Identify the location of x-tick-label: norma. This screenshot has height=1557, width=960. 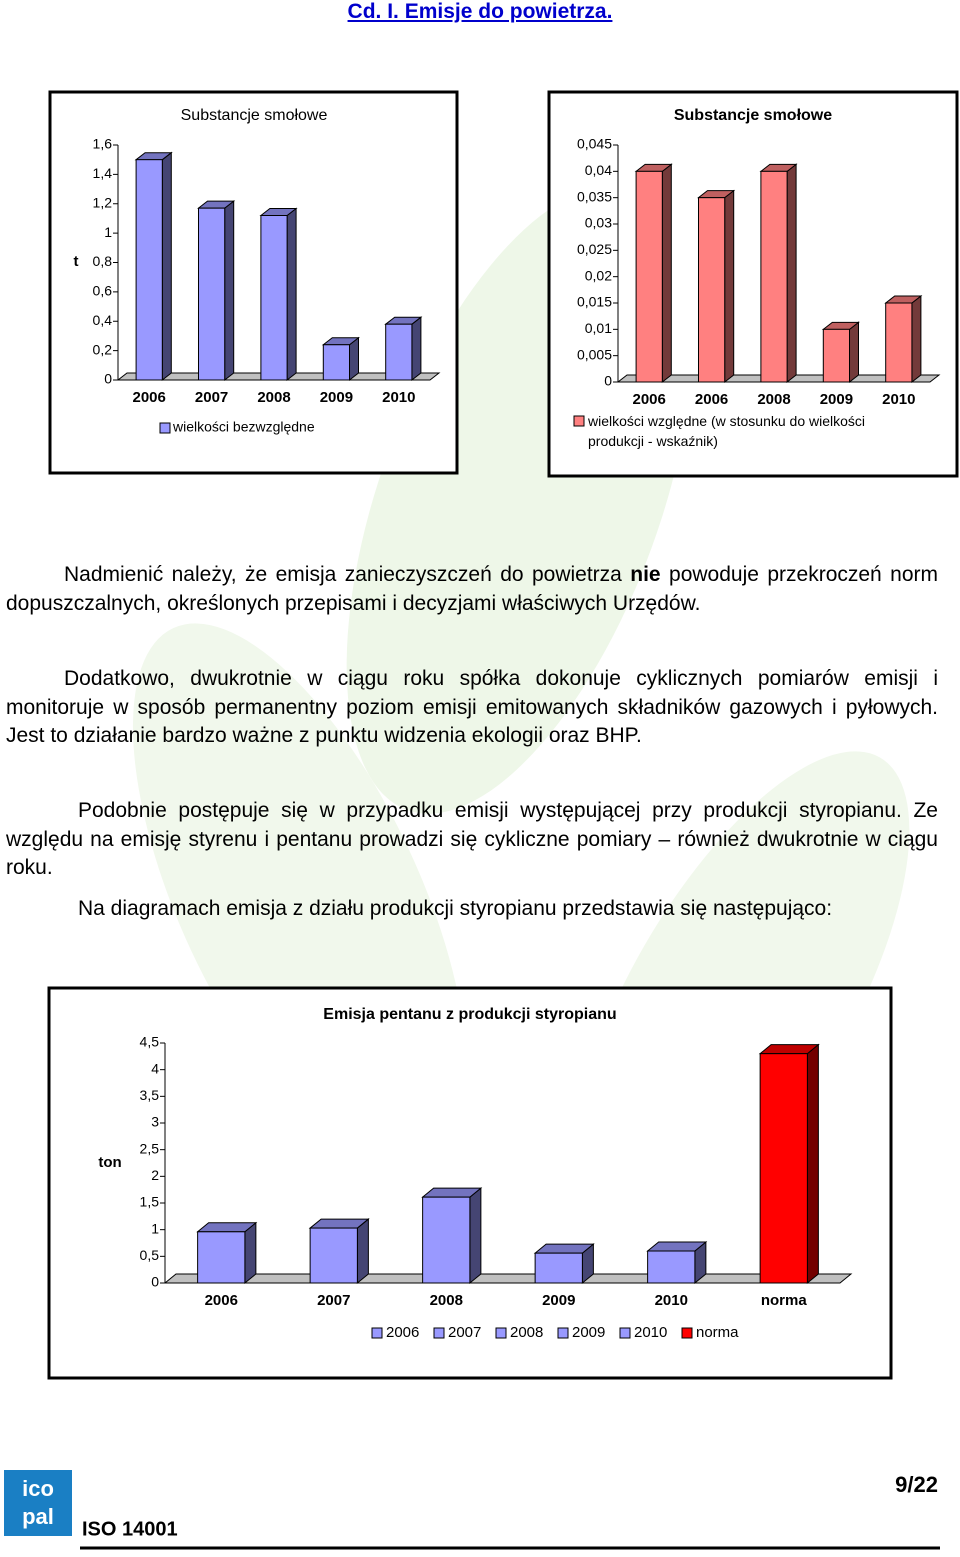
(784, 1300).